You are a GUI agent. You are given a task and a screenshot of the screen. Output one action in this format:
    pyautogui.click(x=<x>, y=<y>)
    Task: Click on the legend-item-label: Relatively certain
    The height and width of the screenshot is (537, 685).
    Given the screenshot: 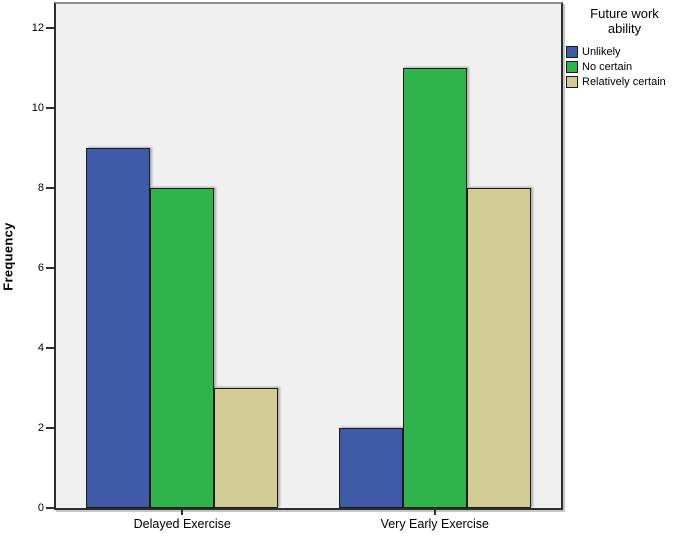 What is the action you would take?
    pyautogui.click(x=624, y=82)
    